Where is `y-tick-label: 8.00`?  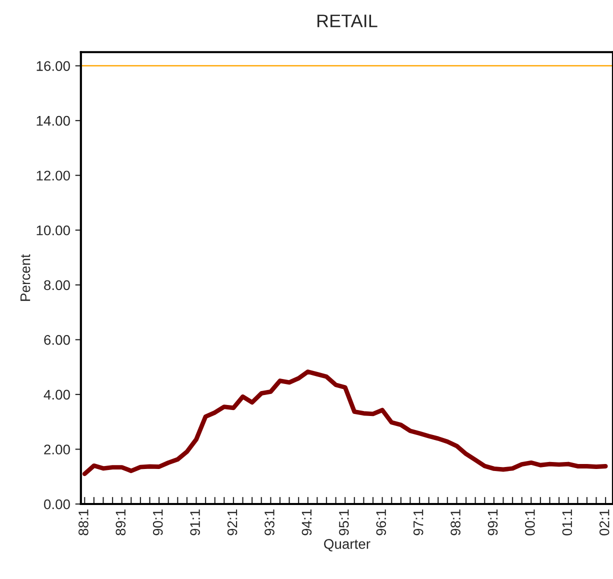
y-tick-label: 8.00 is located at coordinates (57, 285).